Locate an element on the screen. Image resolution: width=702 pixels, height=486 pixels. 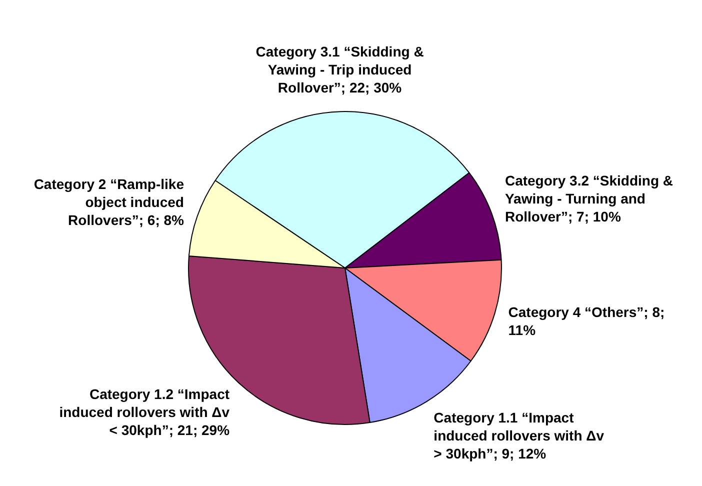
slice-label: Category 3.1 “Skidding & Yawing - Trip induced Rollover”; 22; 30% is located at coordinates (340, 69).